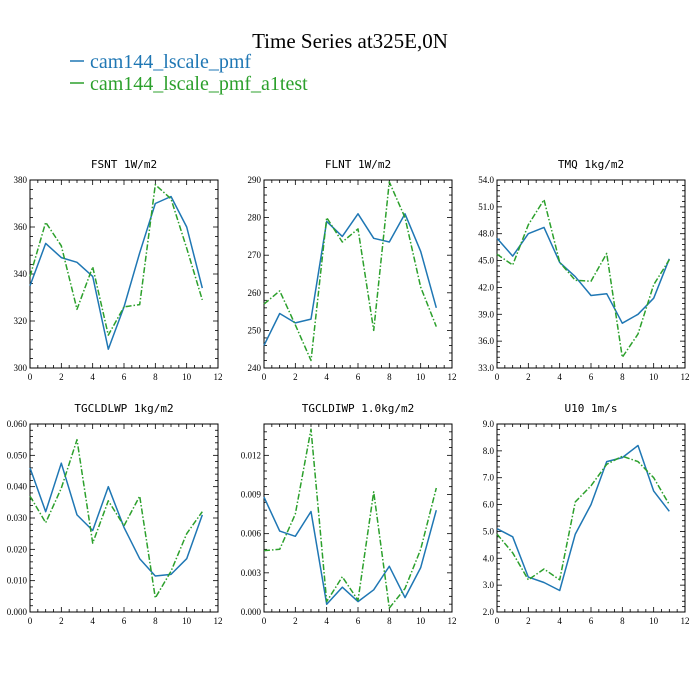 The height and width of the screenshot is (700, 700). Describe the element at coordinates (255, 255) in the screenshot. I see `y-tick-label: 270` at that location.